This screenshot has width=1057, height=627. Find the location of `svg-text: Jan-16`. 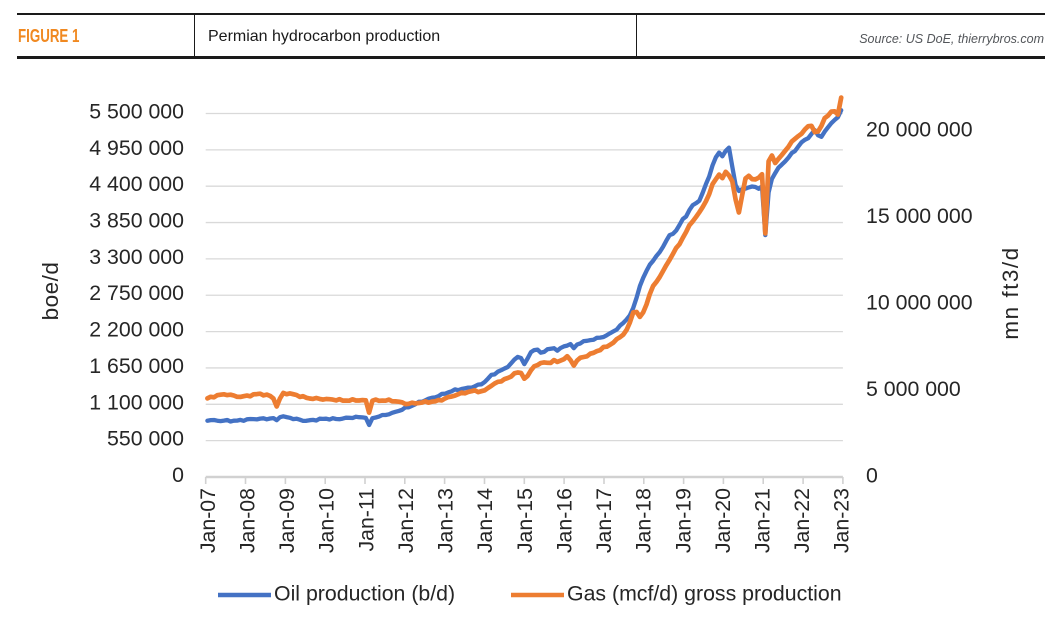

svg-text: Jan-16 is located at coordinates (564, 520).